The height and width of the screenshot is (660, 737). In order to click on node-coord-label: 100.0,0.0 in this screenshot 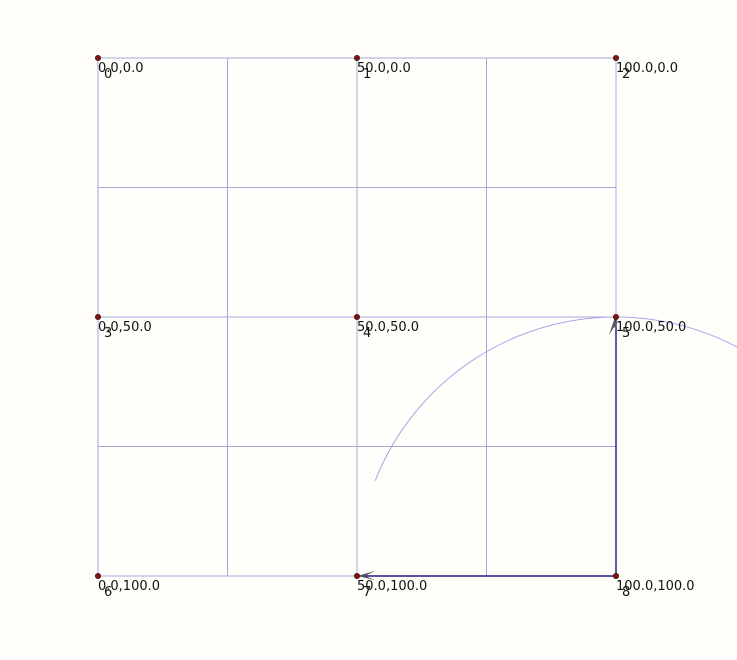, I will do `click(647, 68)`.